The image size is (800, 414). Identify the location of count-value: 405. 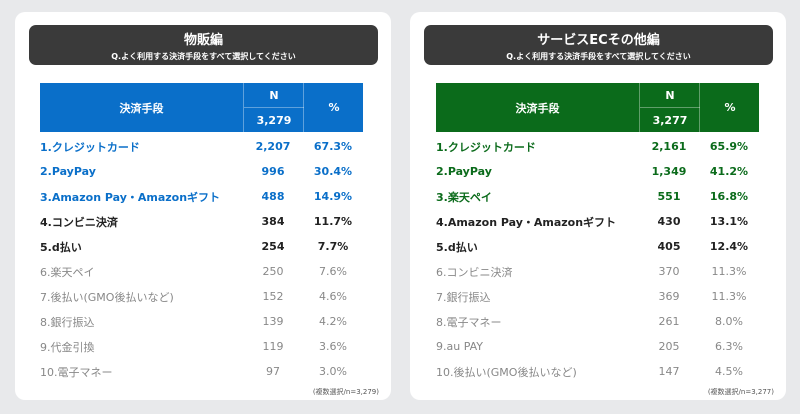
(669, 246).